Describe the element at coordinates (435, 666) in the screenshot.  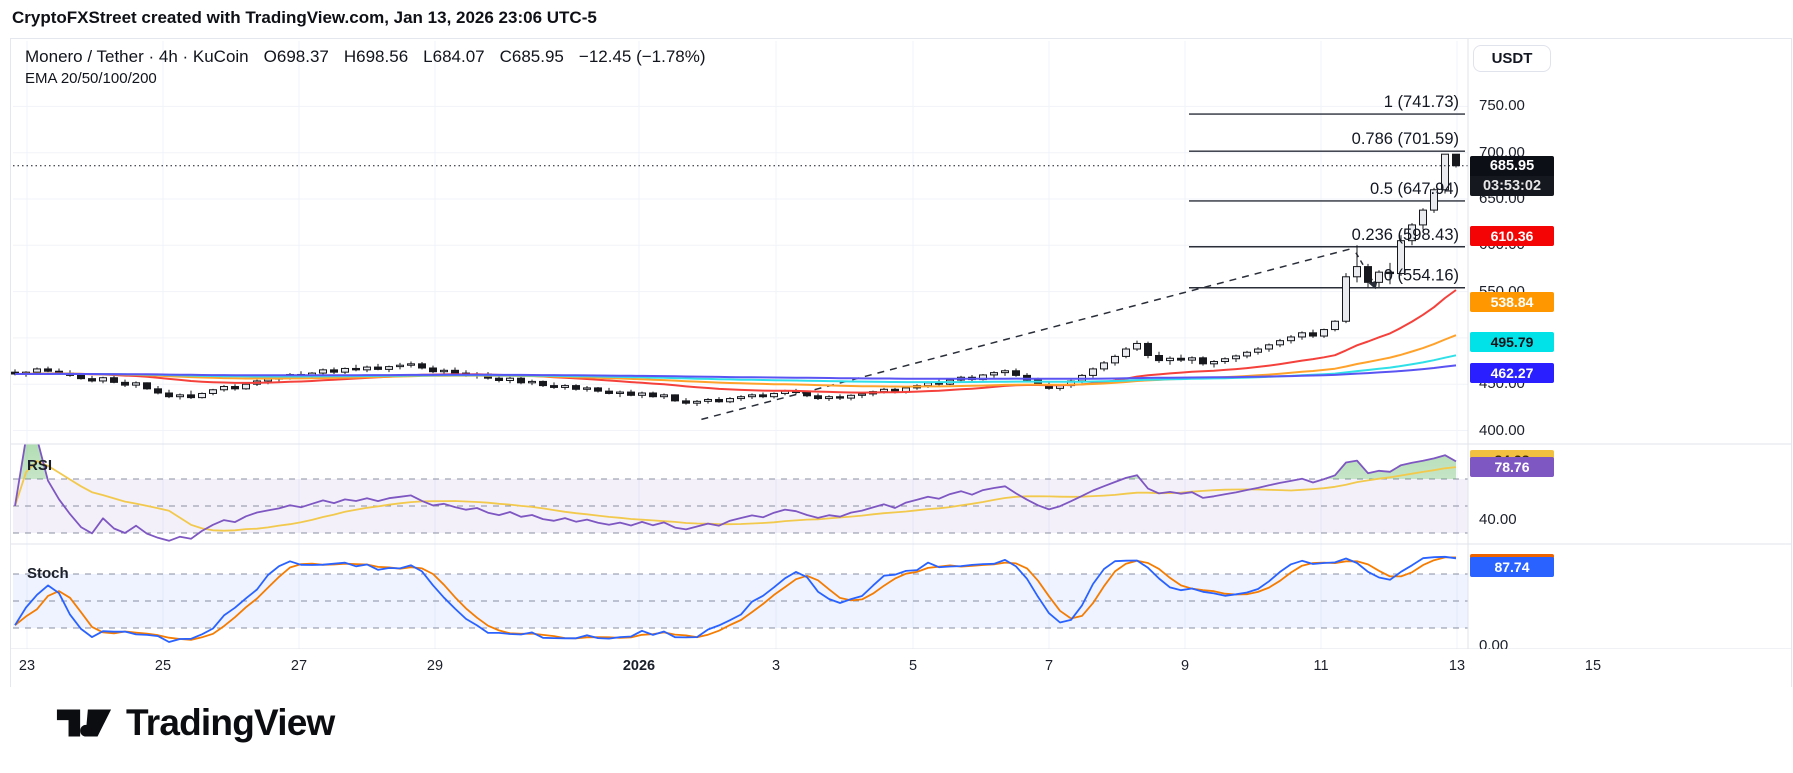
I see `time-tick: 29` at that location.